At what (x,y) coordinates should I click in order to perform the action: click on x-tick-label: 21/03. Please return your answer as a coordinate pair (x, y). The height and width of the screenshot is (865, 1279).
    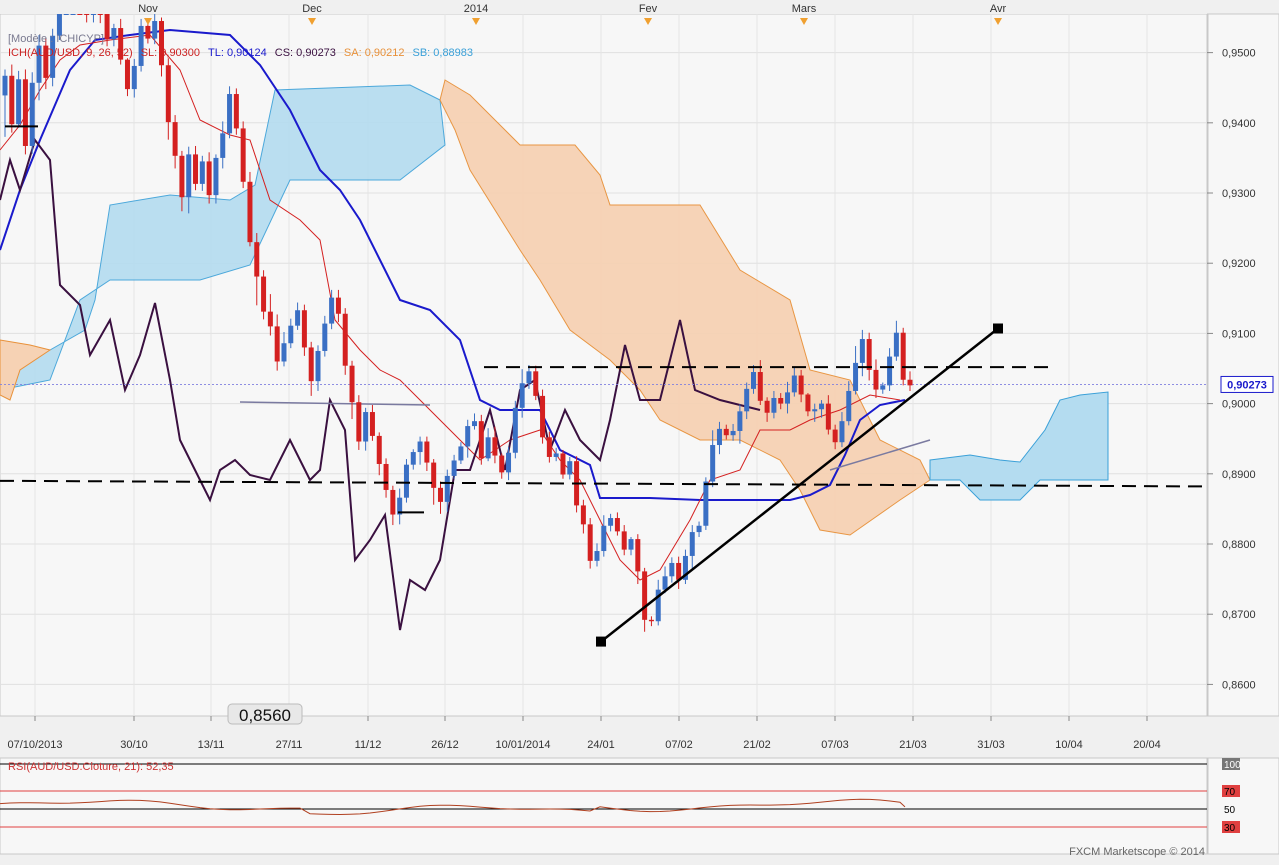
    Looking at the image, I should click on (913, 745).